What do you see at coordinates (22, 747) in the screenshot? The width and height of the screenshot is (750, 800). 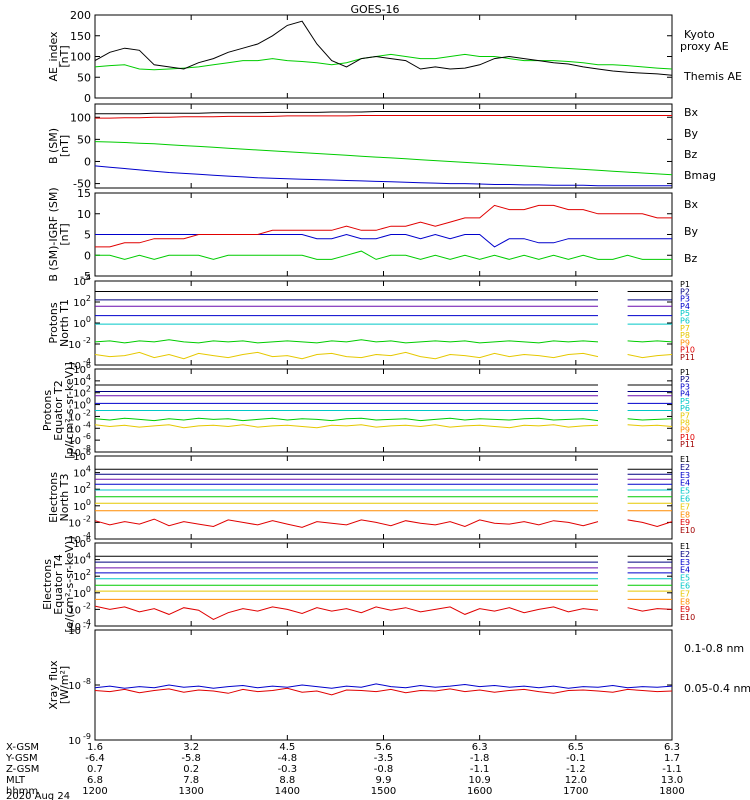 I see `axis-row-label-x-gsm: X-GSM` at bounding box center [22, 747].